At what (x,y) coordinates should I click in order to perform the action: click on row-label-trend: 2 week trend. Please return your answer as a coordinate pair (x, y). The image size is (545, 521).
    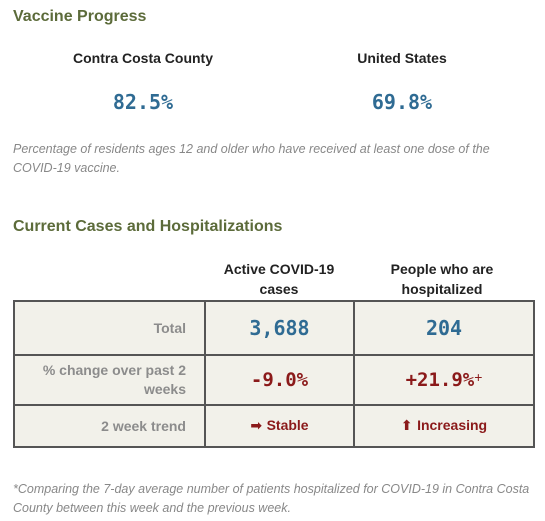
    Looking at the image, I should click on (109, 426).